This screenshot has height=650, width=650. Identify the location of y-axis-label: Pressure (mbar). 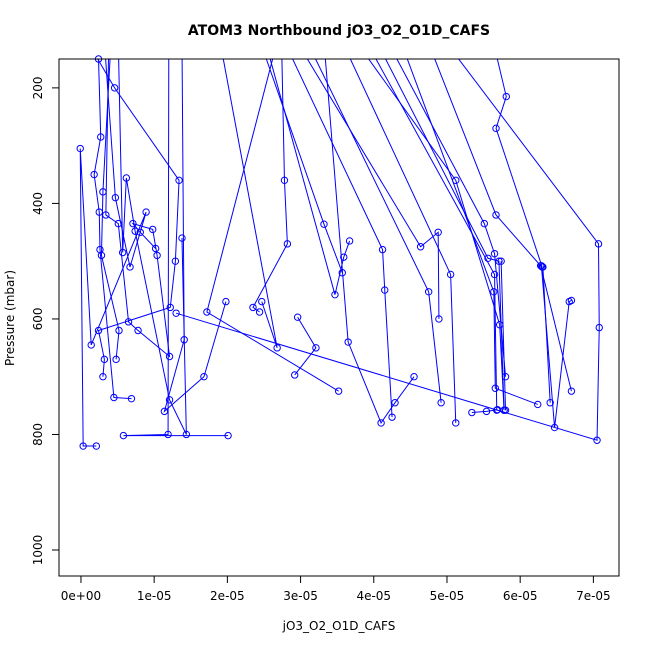
(10, 318).